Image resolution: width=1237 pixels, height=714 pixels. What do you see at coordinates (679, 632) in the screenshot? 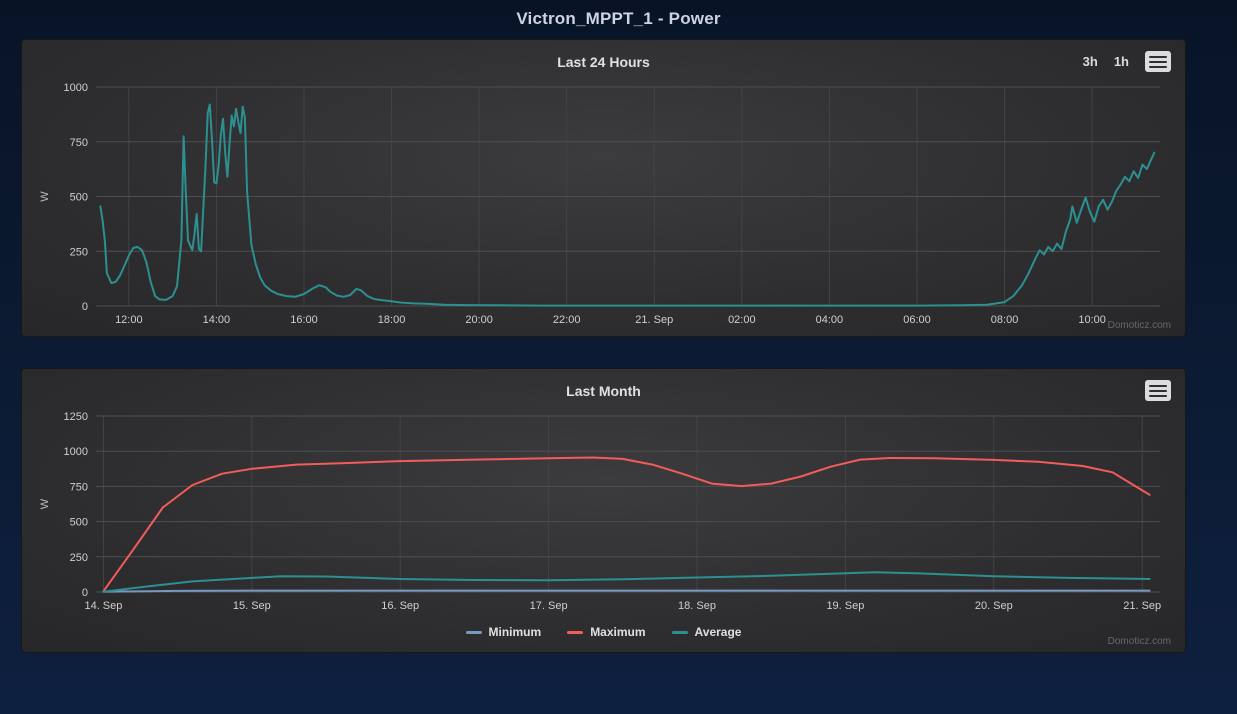
I see `legend-swatch-average` at bounding box center [679, 632].